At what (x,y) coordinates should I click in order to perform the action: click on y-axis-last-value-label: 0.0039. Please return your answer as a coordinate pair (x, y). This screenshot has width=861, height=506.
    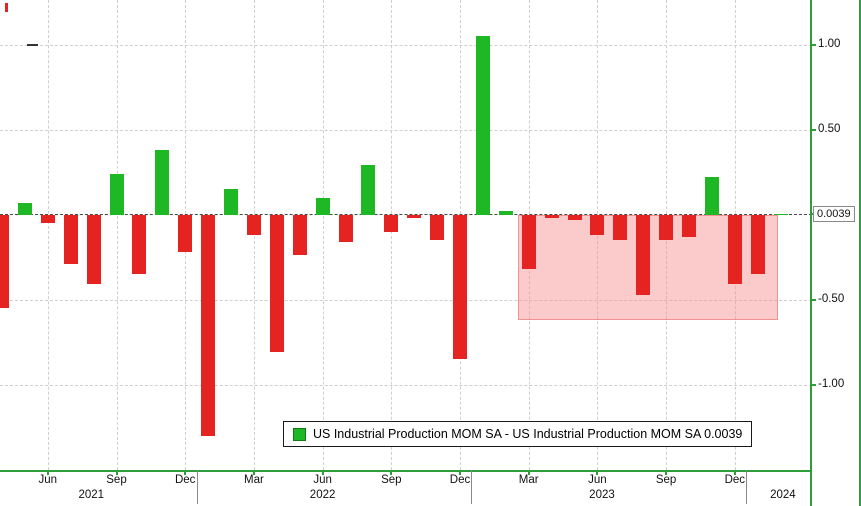
    Looking at the image, I should click on (834, 214).